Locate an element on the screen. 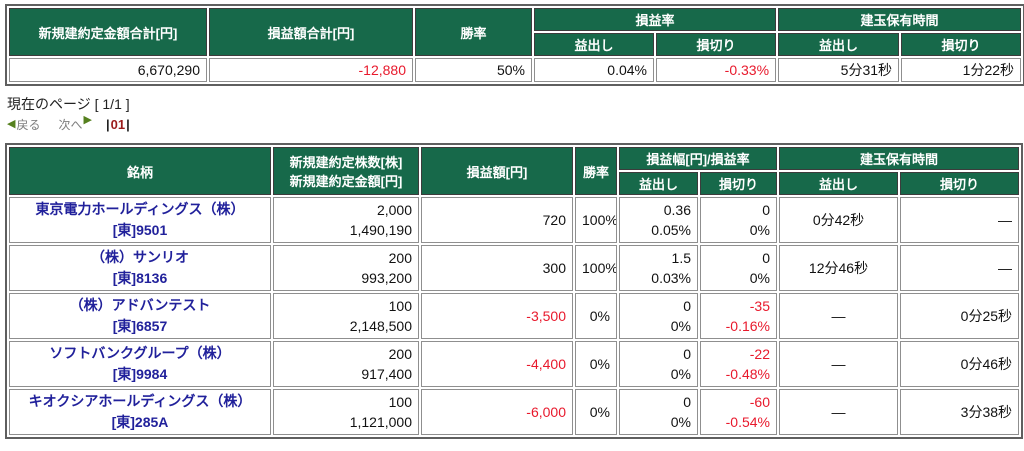 The image size is (1024, 451). stock-name: キオクシアホールディングス（株） is located at coordinates (140, 401).